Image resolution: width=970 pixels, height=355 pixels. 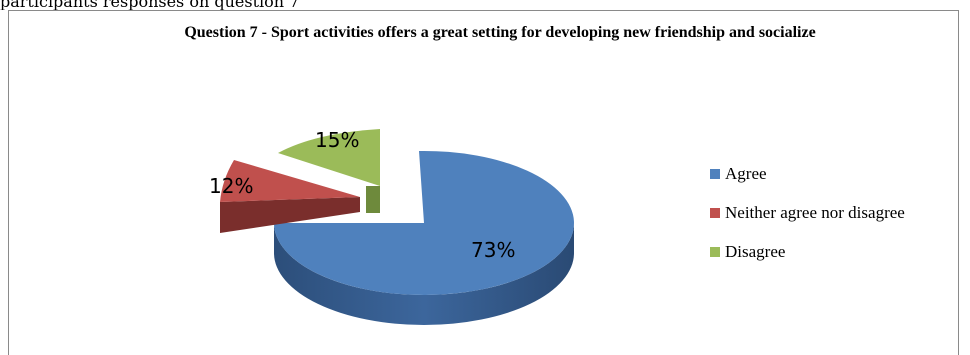 What do you see at coordinates (150, 5) in the screenshot?
I see `cropped-document-text: participants responses on question 7` at bounding box center [150, 5].